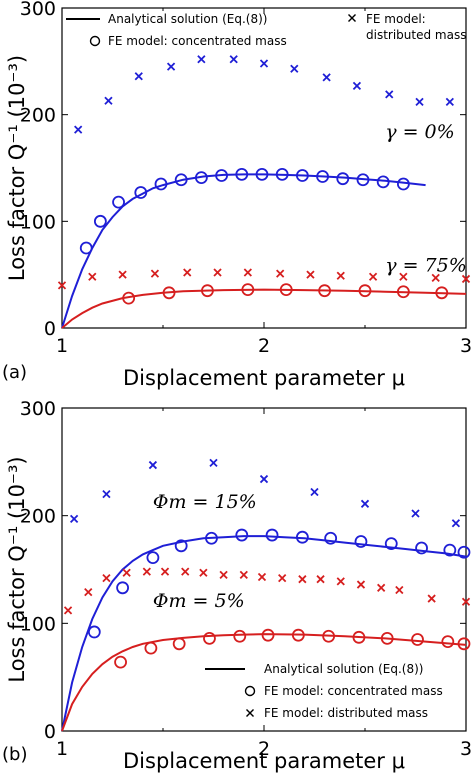  I want to click on y-tick-label: 300, so click(38, 10).